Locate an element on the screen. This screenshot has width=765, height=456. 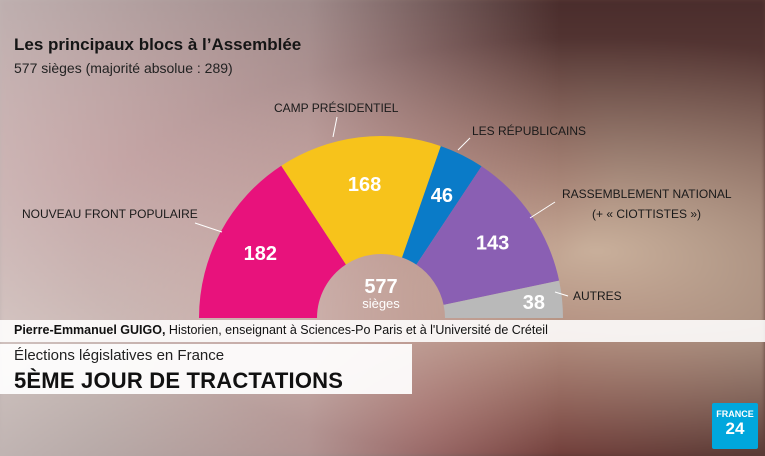
france24-logo: FRANCE 24 is located at coordinates (735, 426).